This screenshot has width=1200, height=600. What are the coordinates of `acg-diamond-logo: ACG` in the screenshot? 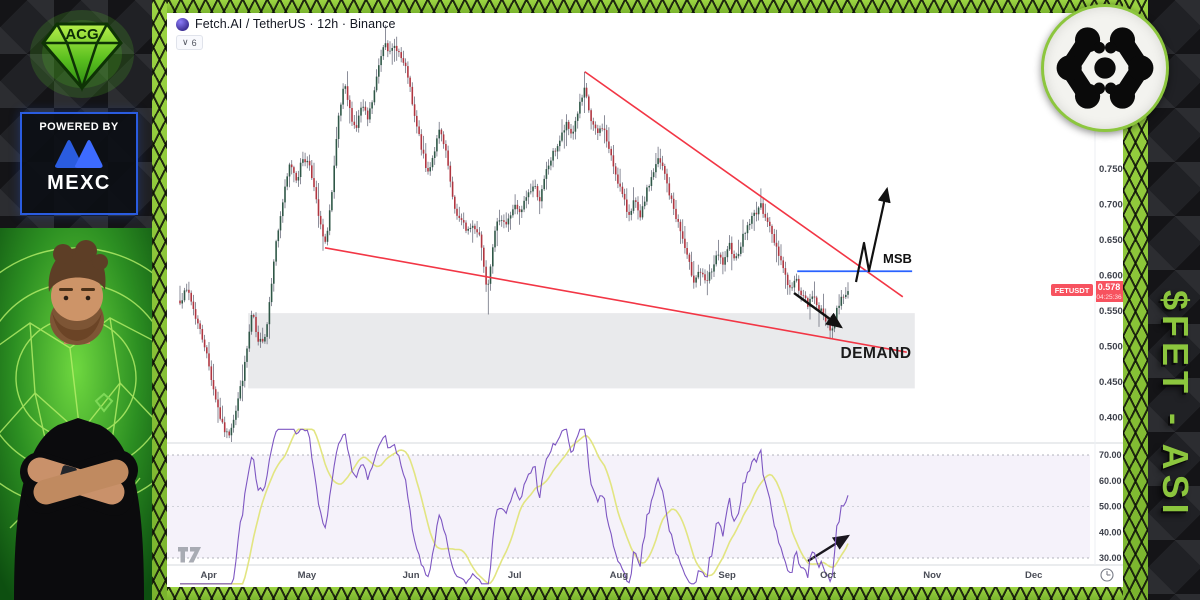 It's located at (82, 56).